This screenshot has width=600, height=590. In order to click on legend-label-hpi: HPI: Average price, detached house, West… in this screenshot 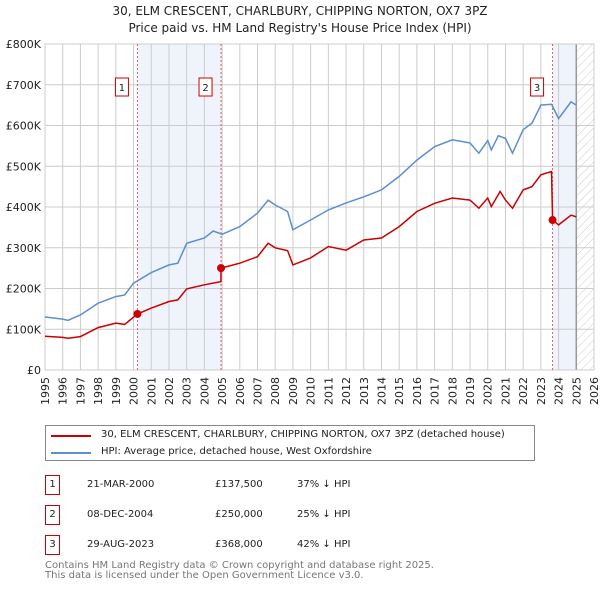, I will do `click(236, 451)`.